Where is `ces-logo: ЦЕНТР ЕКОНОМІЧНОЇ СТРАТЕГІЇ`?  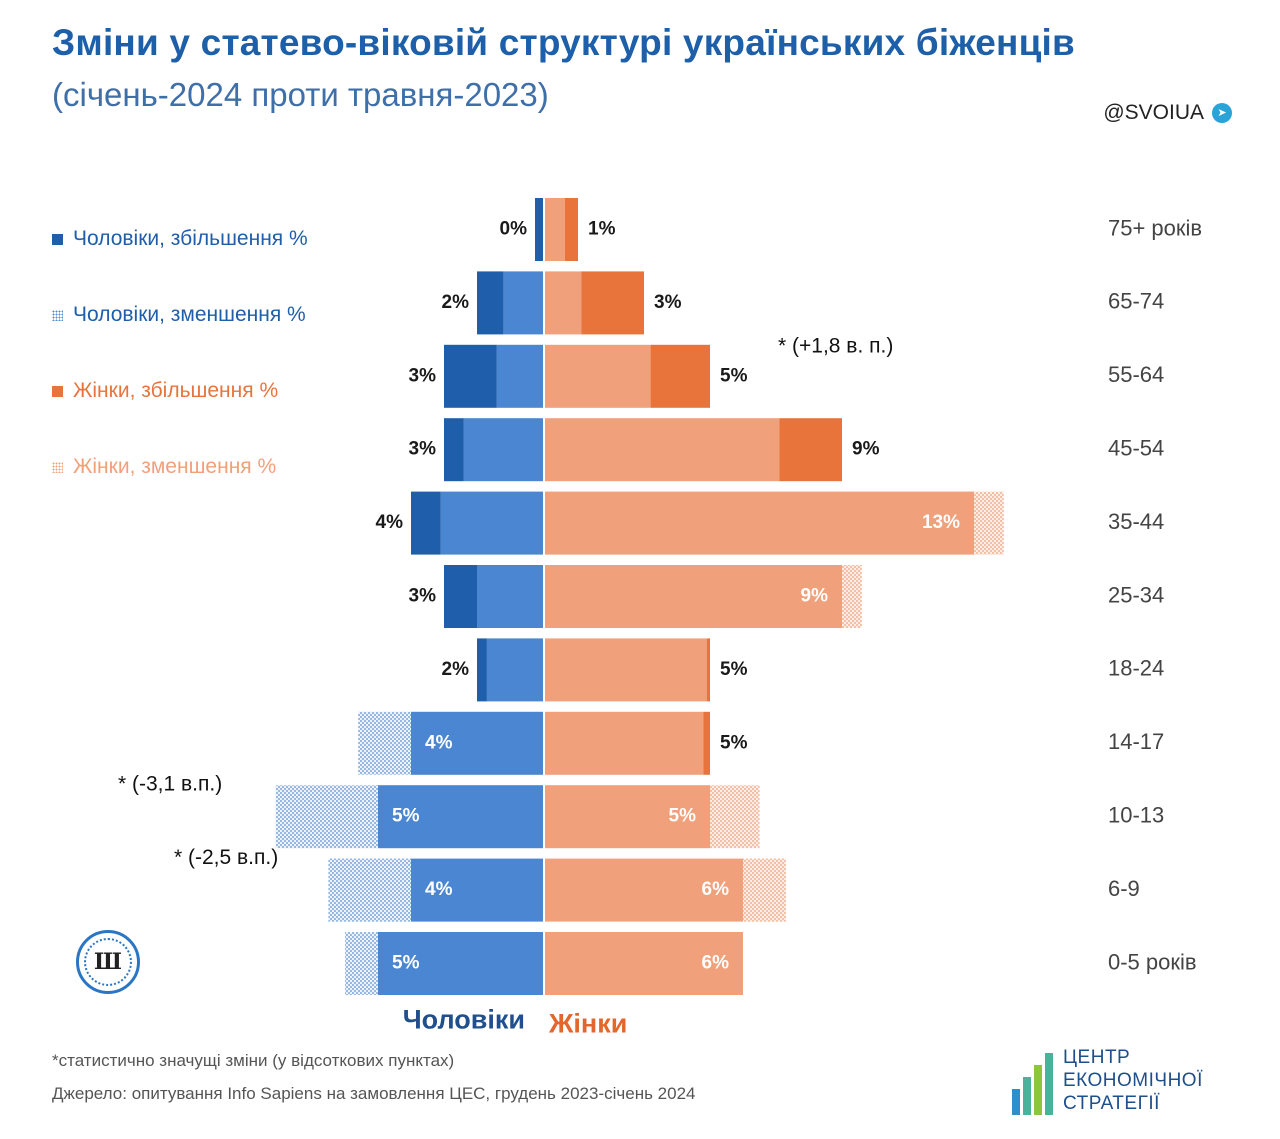 ces-logo: ЦЕНТР ЕКОНОМІЧНОЇ СТРАТЕГІЇ is located at coordinates (1107, 1080).